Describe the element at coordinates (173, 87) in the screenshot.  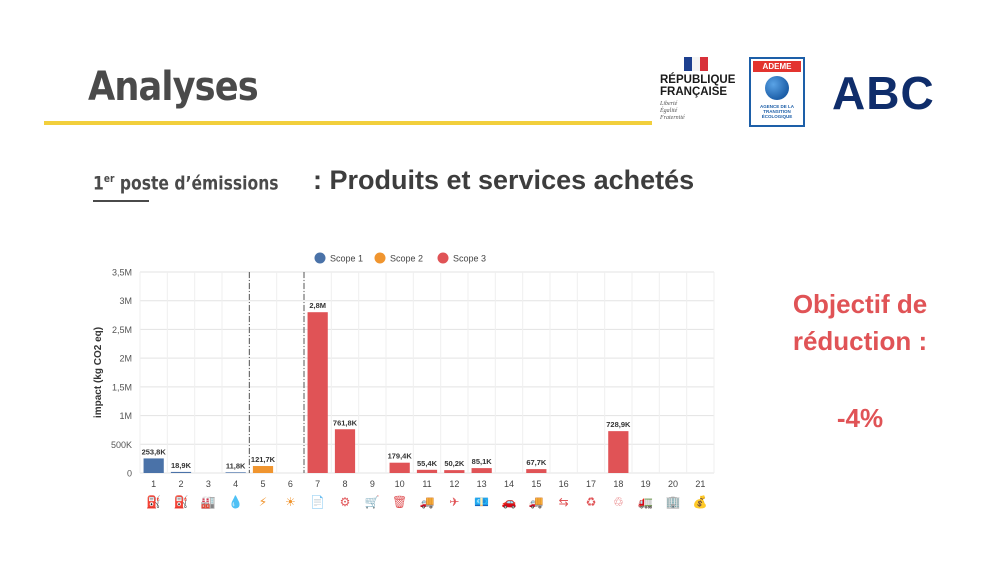
I see `page-title: Analyses` at that location.